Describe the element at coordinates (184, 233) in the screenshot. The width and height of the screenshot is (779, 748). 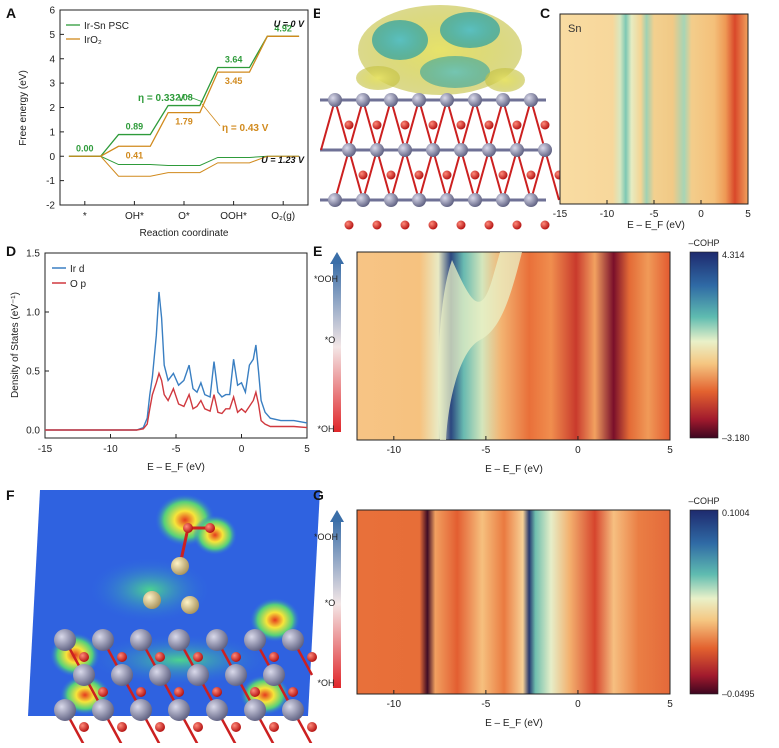
I see `panel-a-xlabel: Reaction coordinate` at that location.